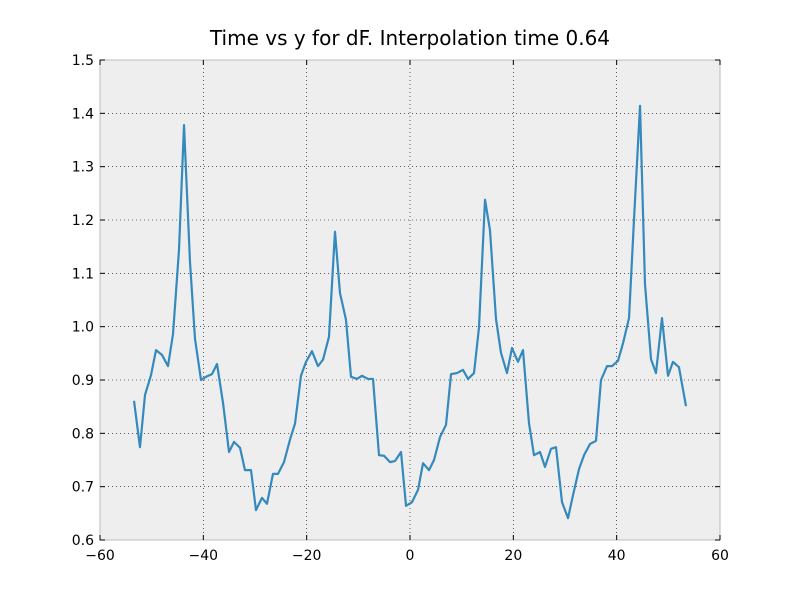 Image resolution: width=800 pixels, height=600 pixels. What do you see at coordinates (720, 556) in the screenshot?
I see `x-tick-label: 60` at bounding box center [720, 556].